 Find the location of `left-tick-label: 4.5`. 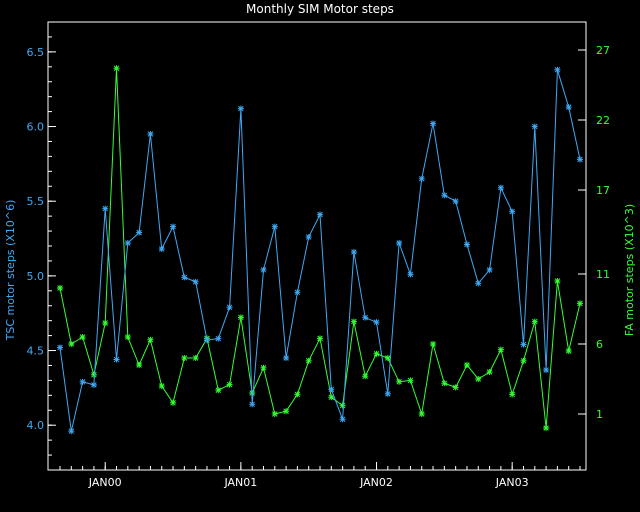

left-tick-label: 4.5 is located at coordinates (36, 351).